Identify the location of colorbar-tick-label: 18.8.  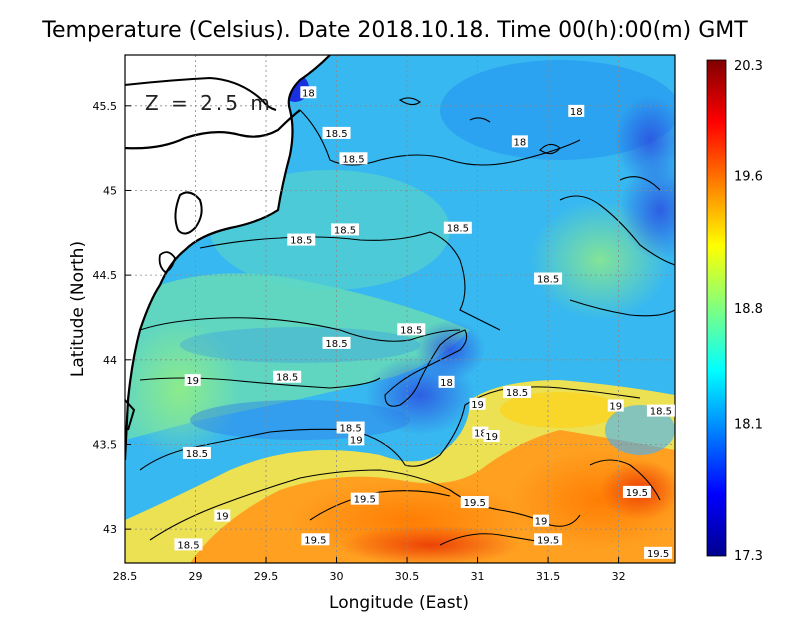
(748, 309).